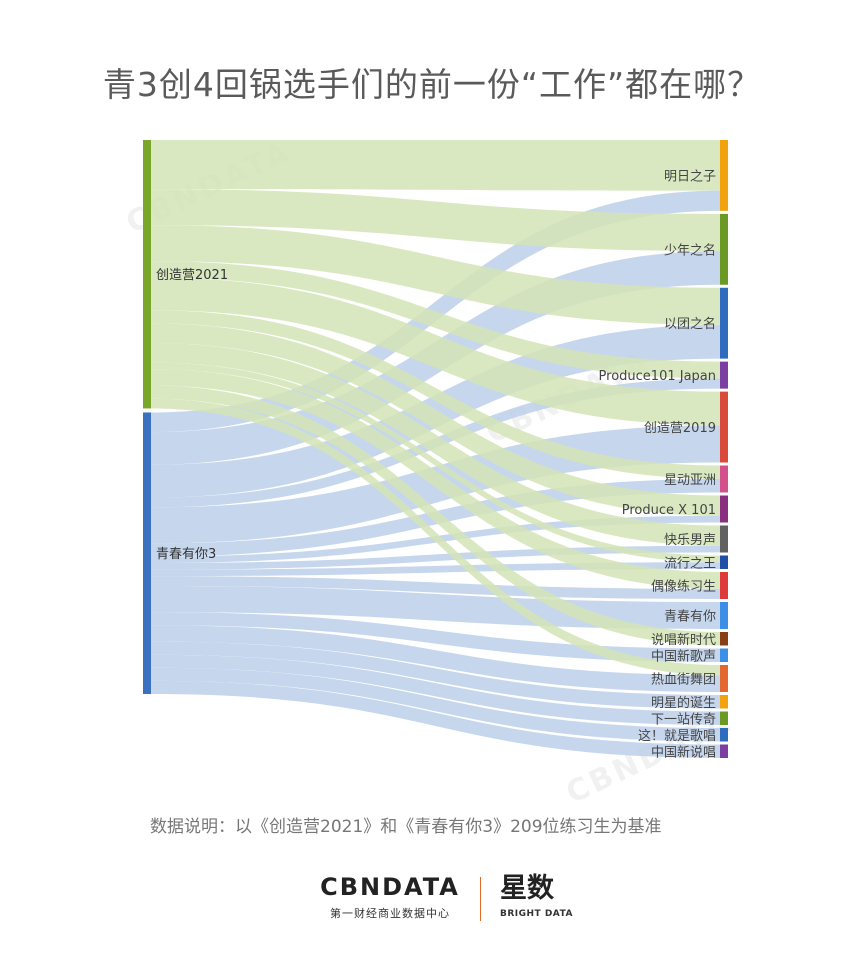 The image size is (864, 957). I want to click on target-label-青春有你: 青春有你, so click(690, 617).